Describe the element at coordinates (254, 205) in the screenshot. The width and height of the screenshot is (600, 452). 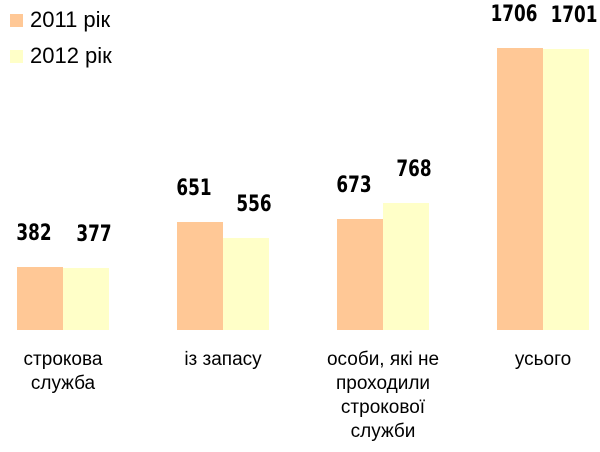
I see `value-label: 556` at that location.